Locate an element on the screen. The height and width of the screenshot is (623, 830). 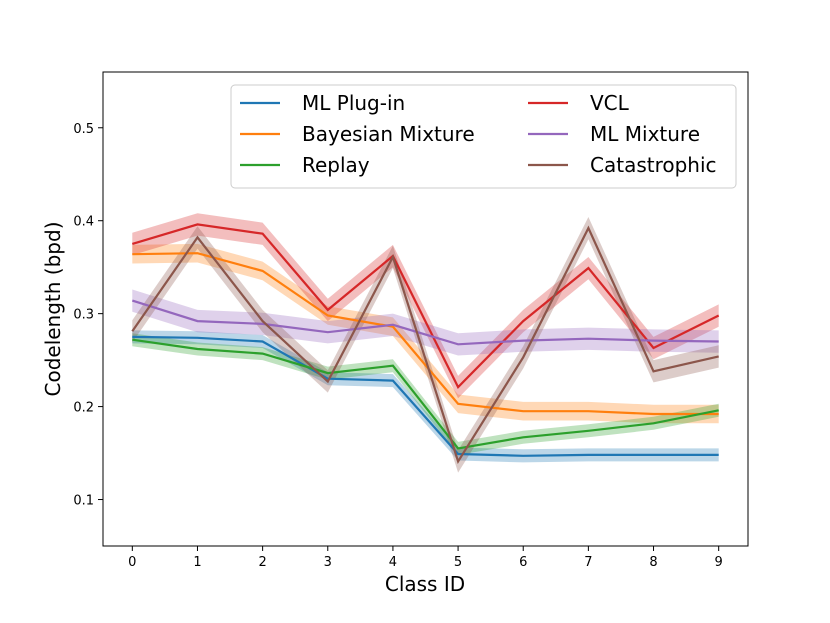
y-tick-label: 0.3 is located at coordinates (83, 315).